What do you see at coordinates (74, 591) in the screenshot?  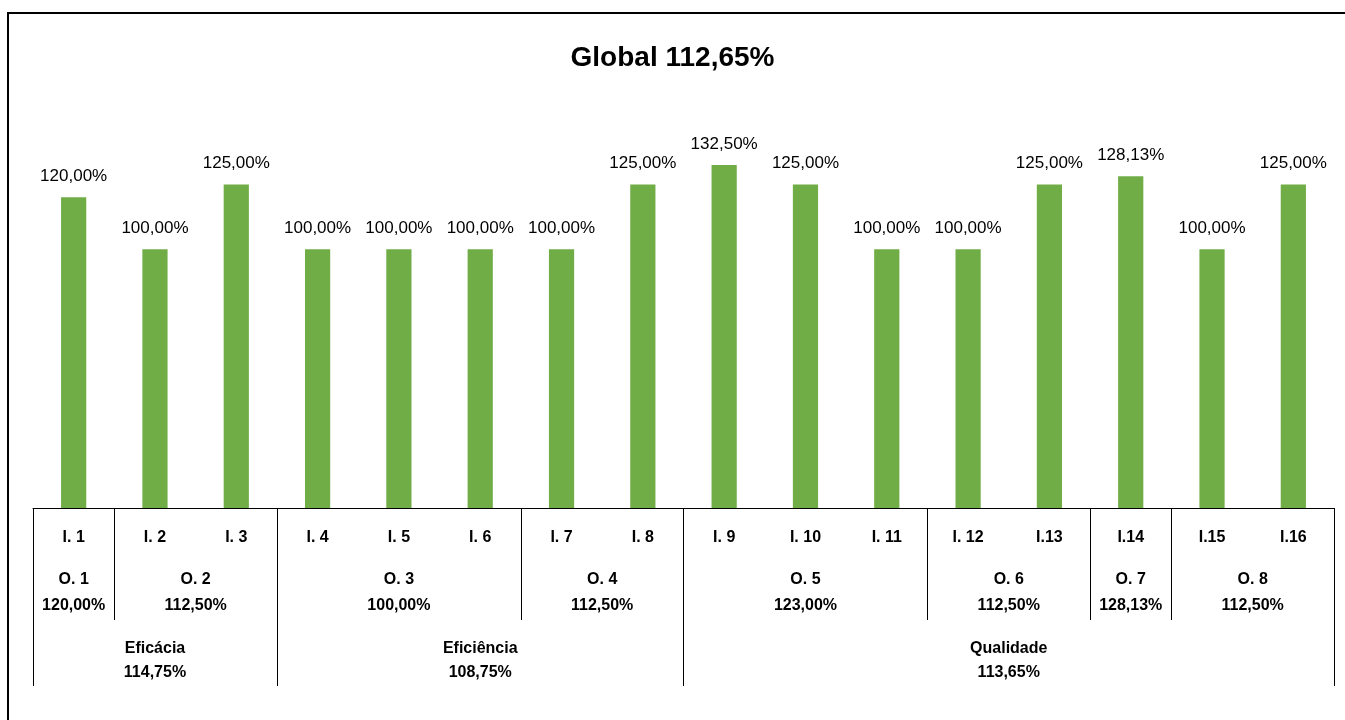 I see `text: O. 1 120,00%` at bounding box center [74, 591].